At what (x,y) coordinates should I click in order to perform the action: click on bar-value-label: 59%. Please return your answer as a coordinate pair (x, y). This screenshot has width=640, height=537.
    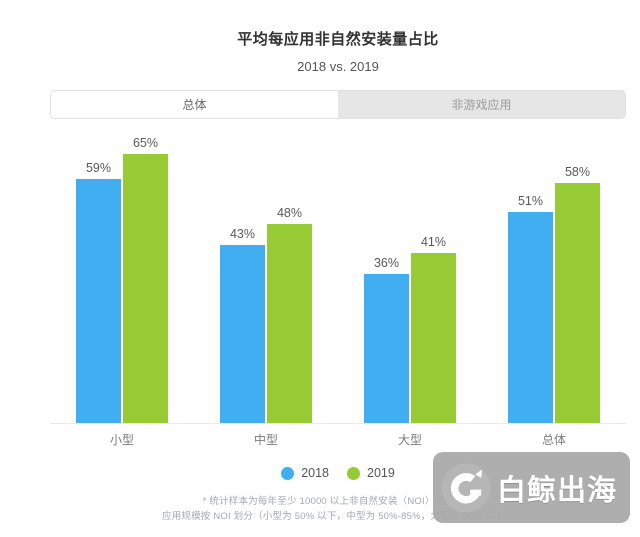
    Looking at the image, I should click on (98, 168).